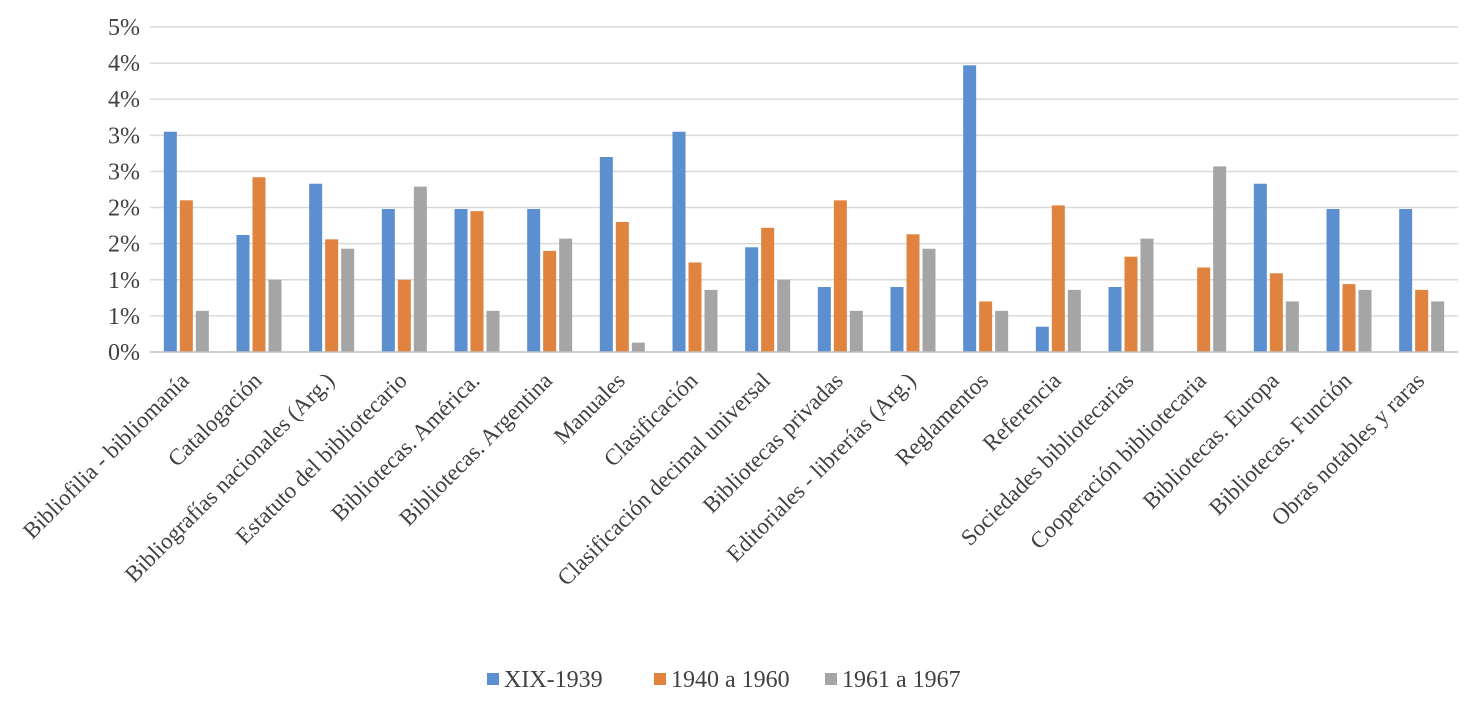 This screenshot has width=1468, height=707. I want to click on y-tick-label: 5%, so click(124, 28).